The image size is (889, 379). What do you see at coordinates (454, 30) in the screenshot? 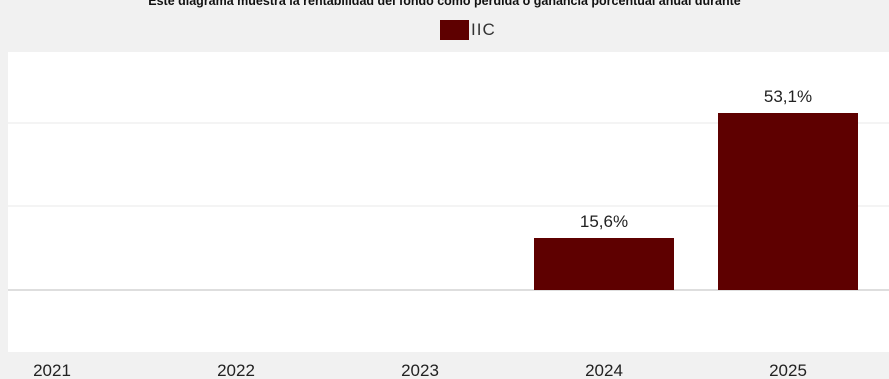
I see `legend-swatch` at bounding box center [454, 30].